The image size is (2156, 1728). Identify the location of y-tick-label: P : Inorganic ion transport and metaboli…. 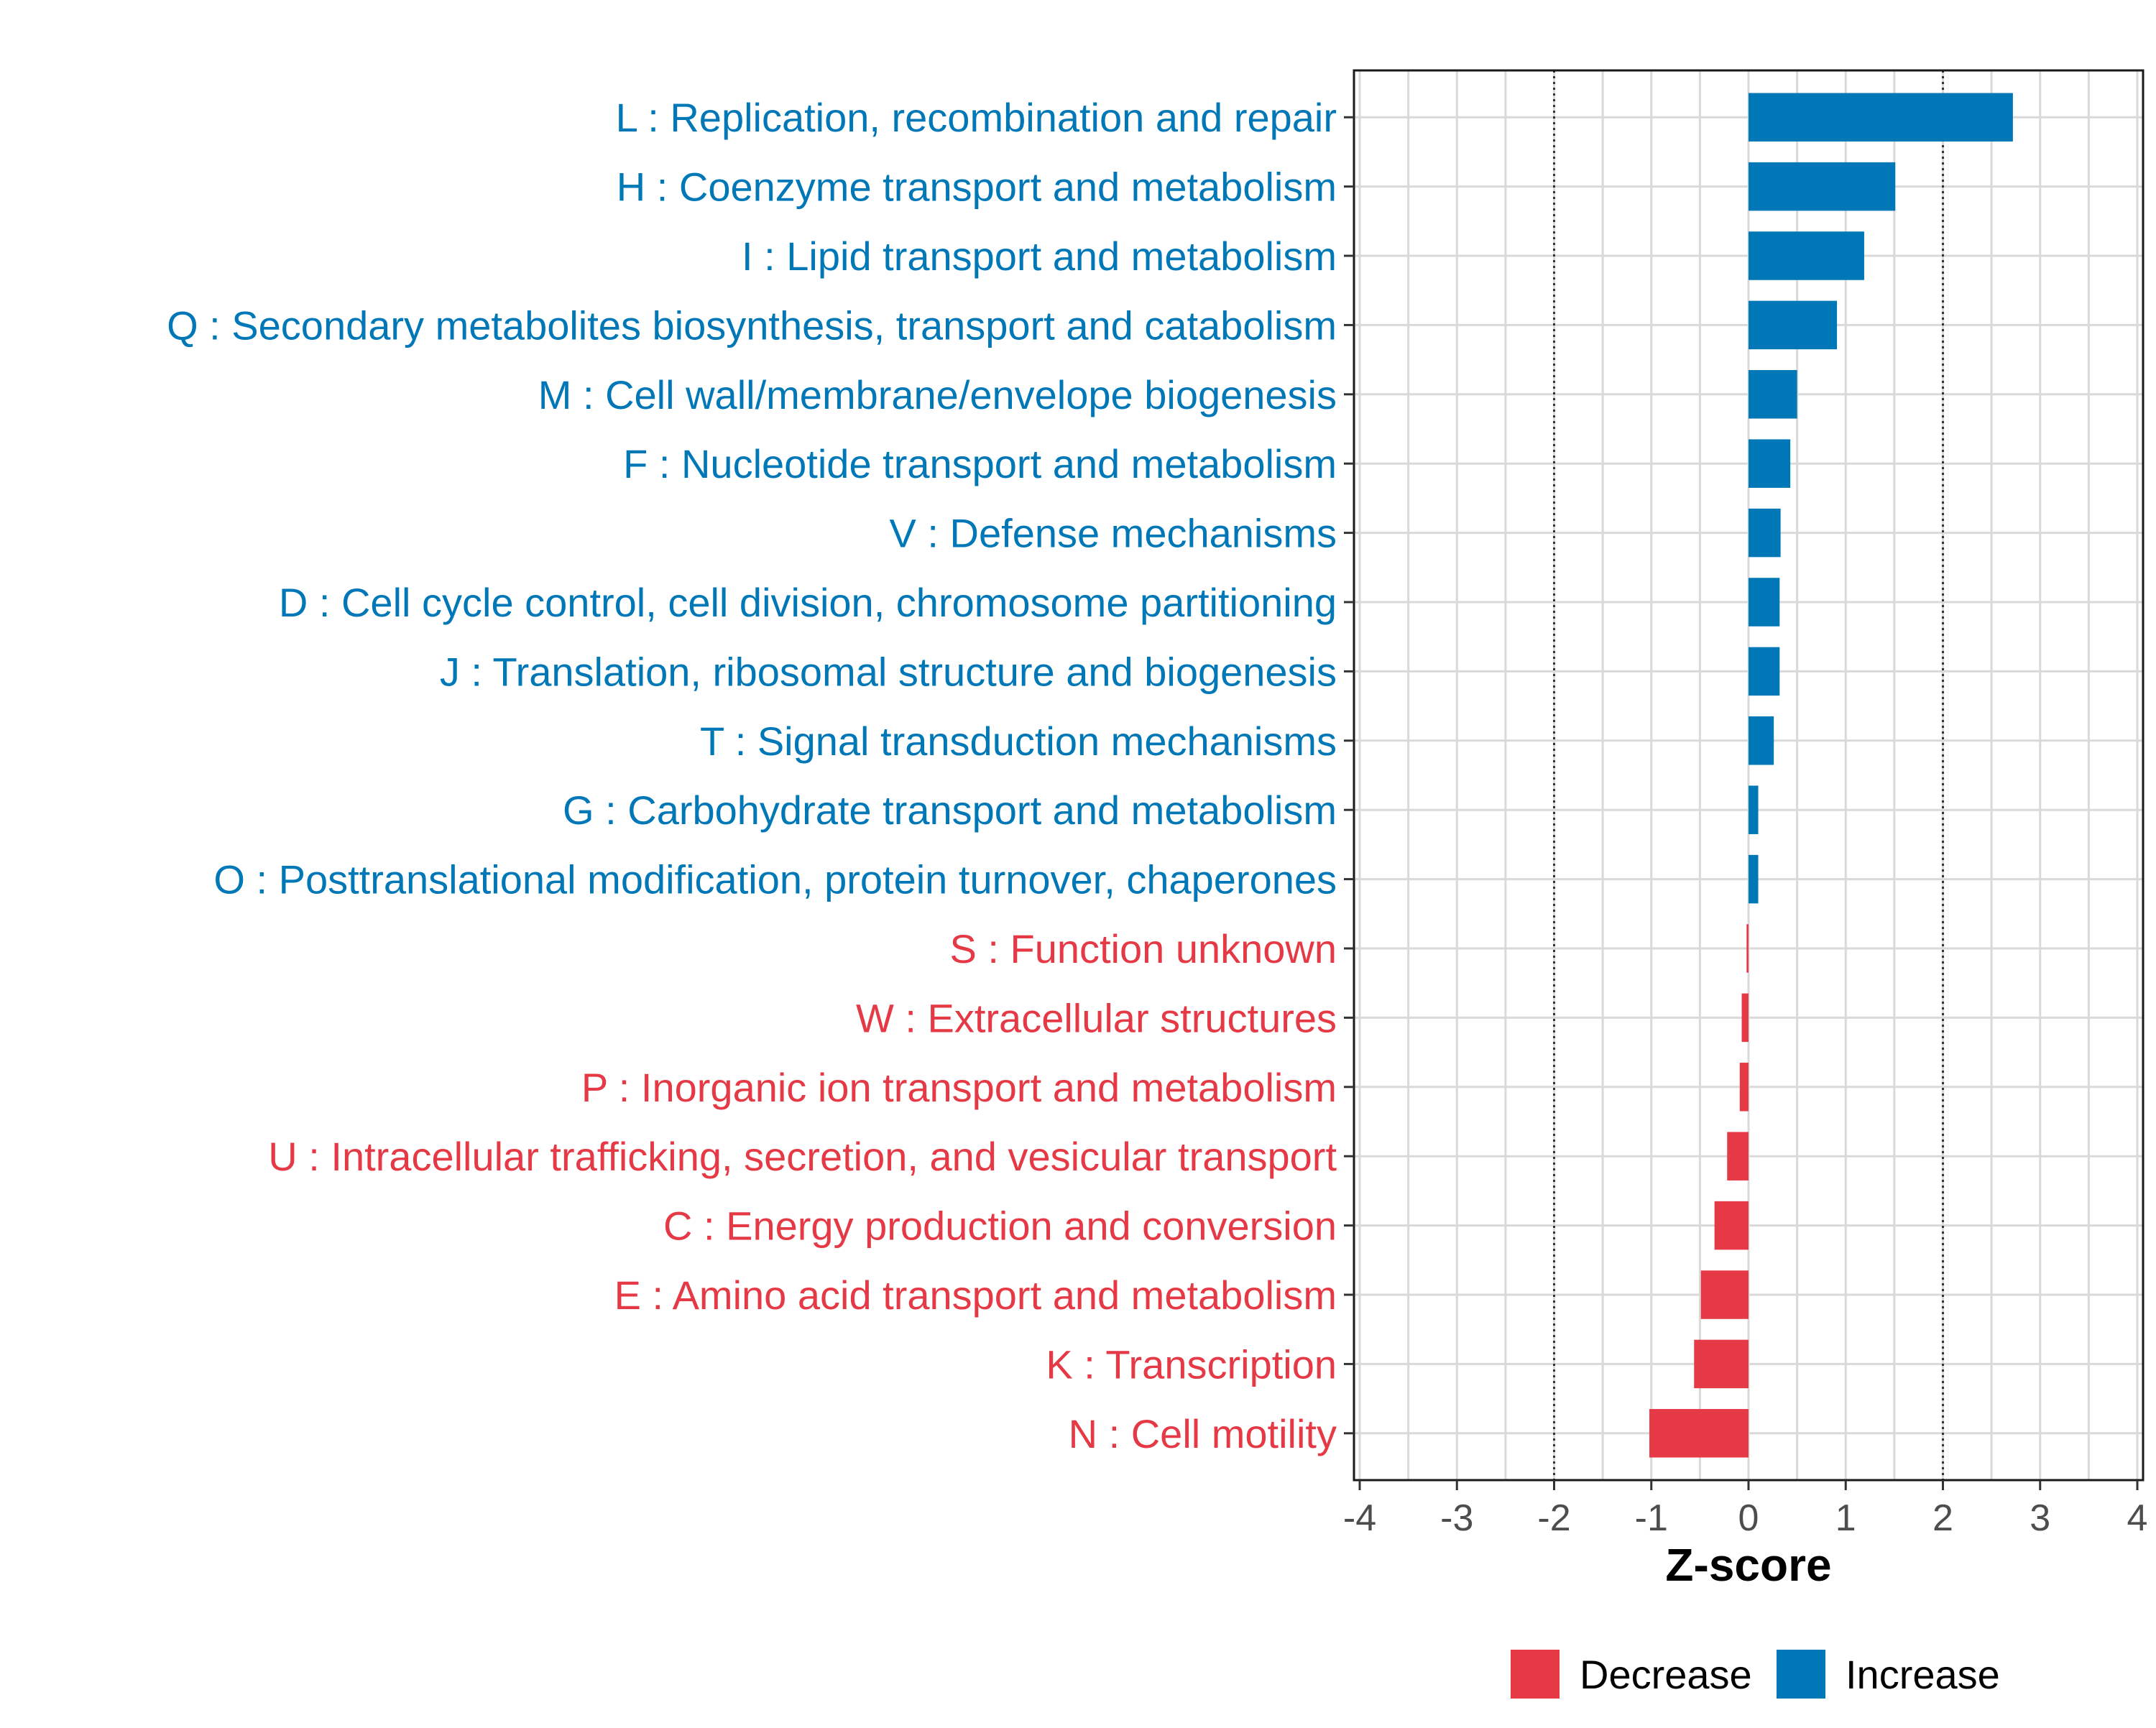
(959, 1088).